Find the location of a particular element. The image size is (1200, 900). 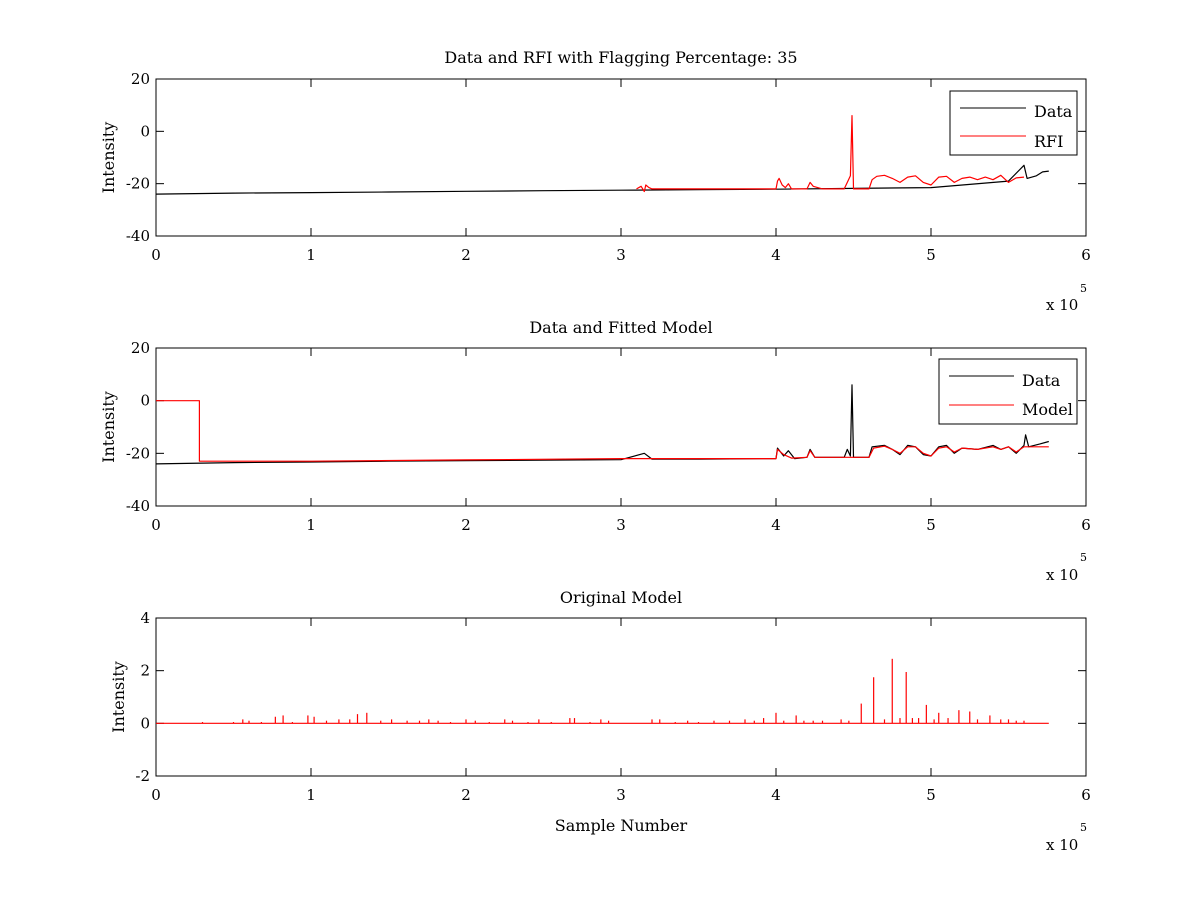

subplot-2-ytick-label: -20 is located at coordinates (138, 453).